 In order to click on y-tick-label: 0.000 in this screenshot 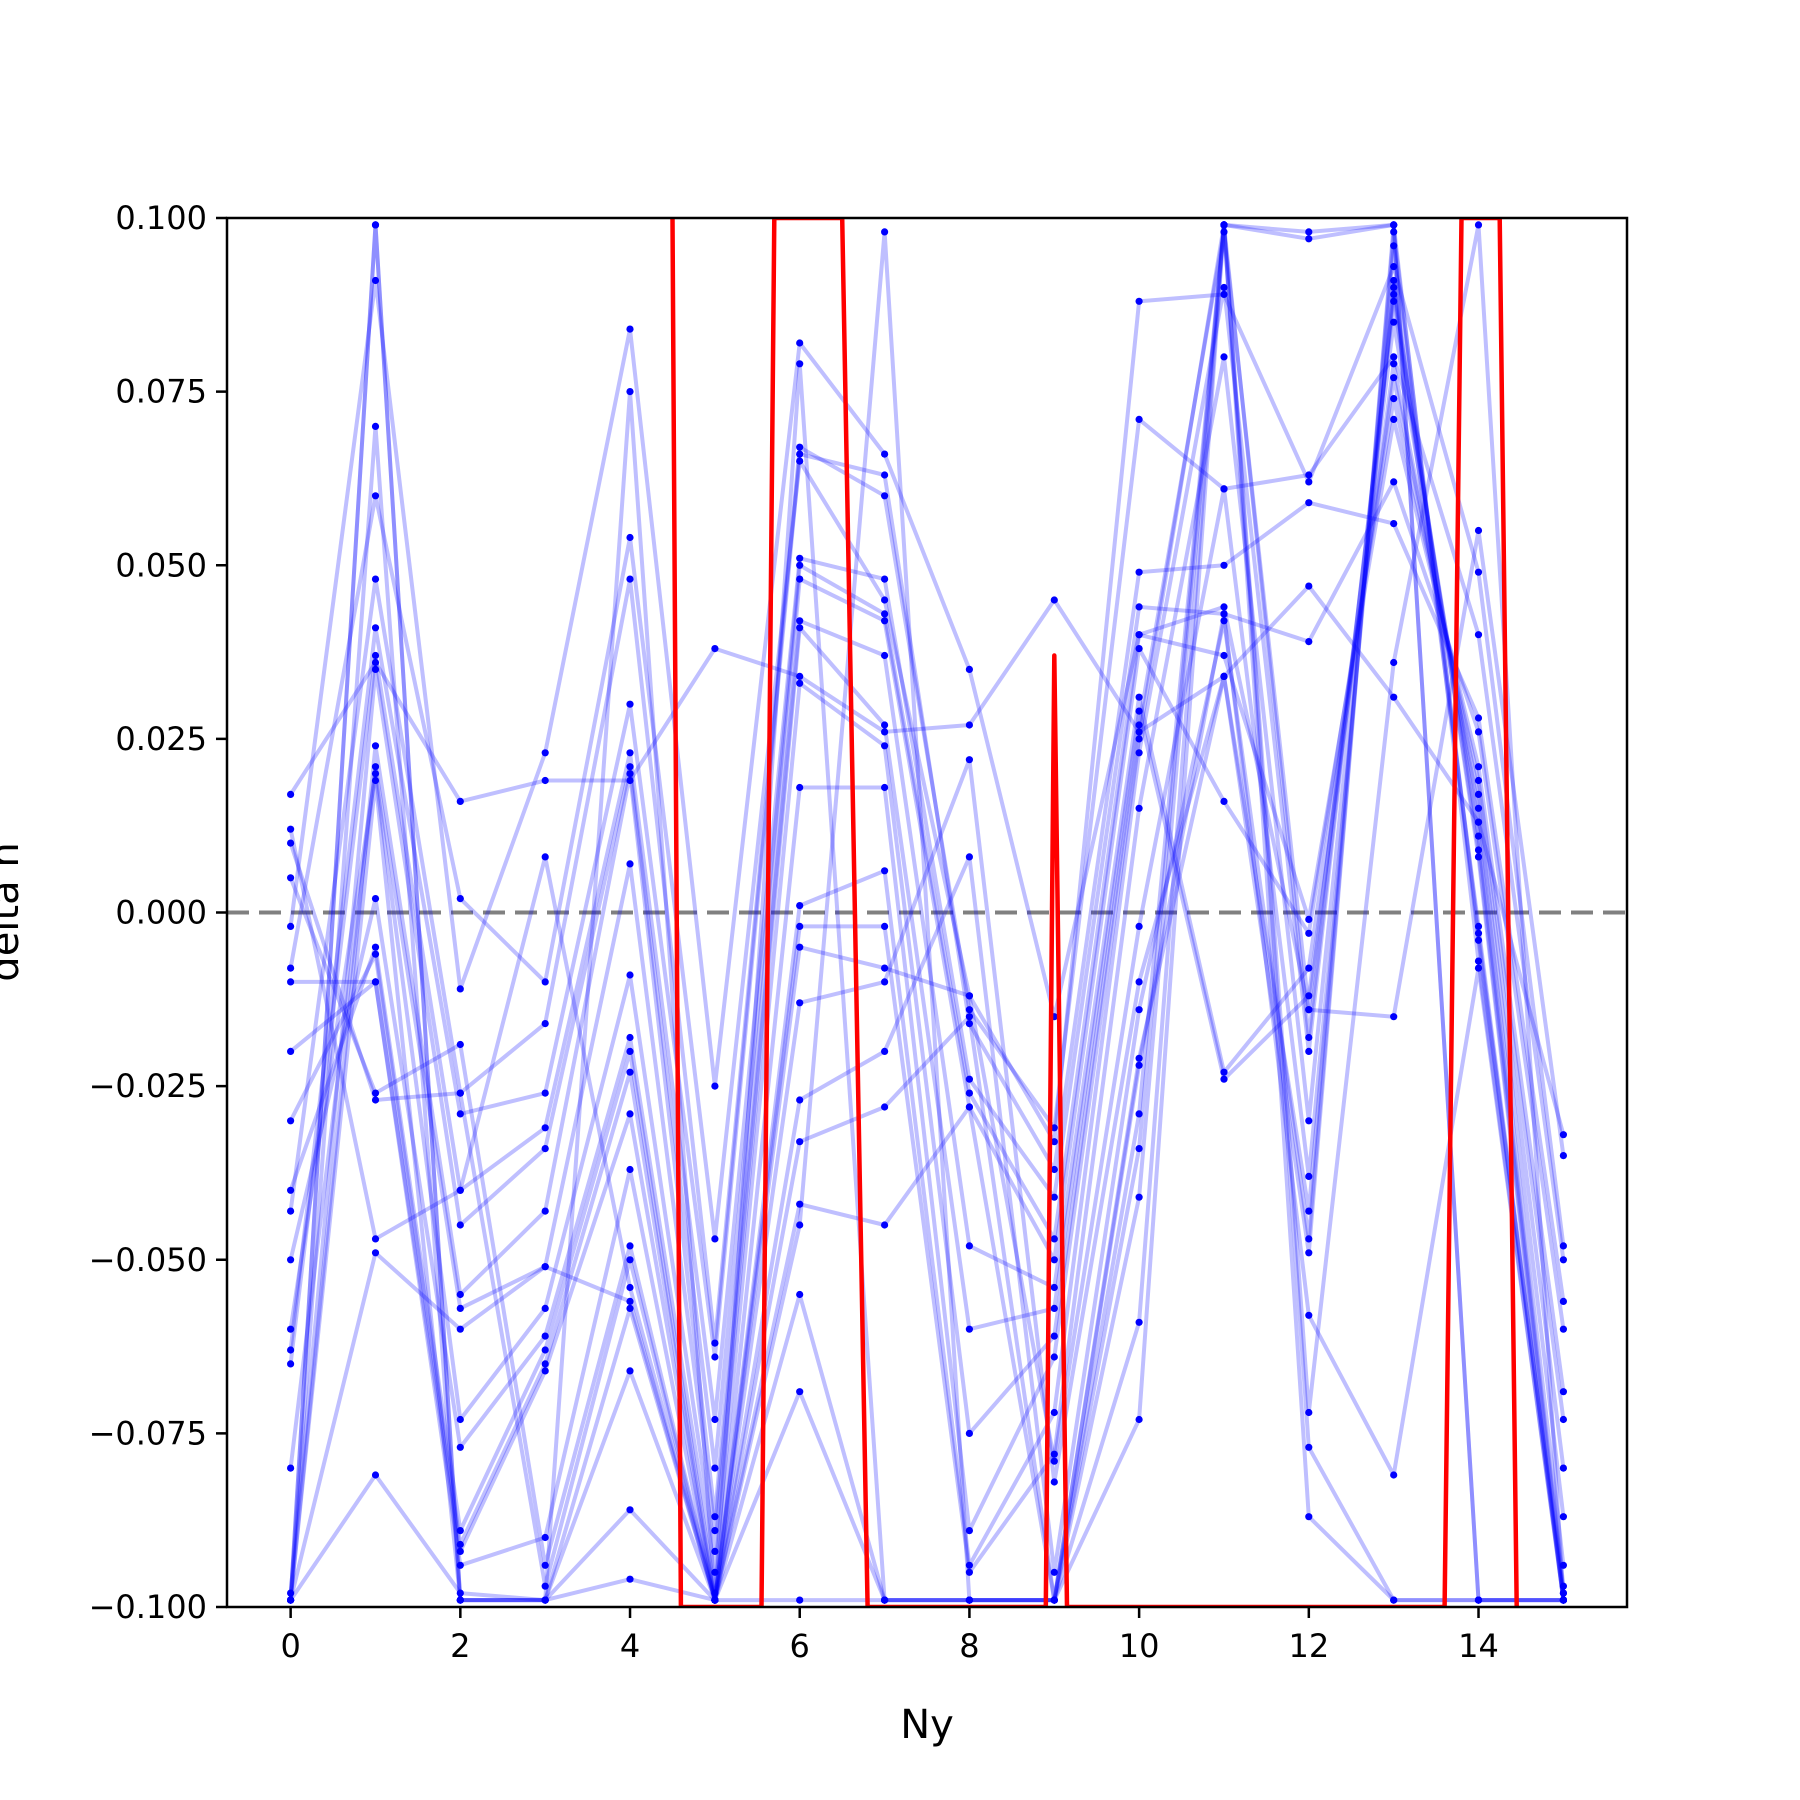, I will do `click(161, 913)`.